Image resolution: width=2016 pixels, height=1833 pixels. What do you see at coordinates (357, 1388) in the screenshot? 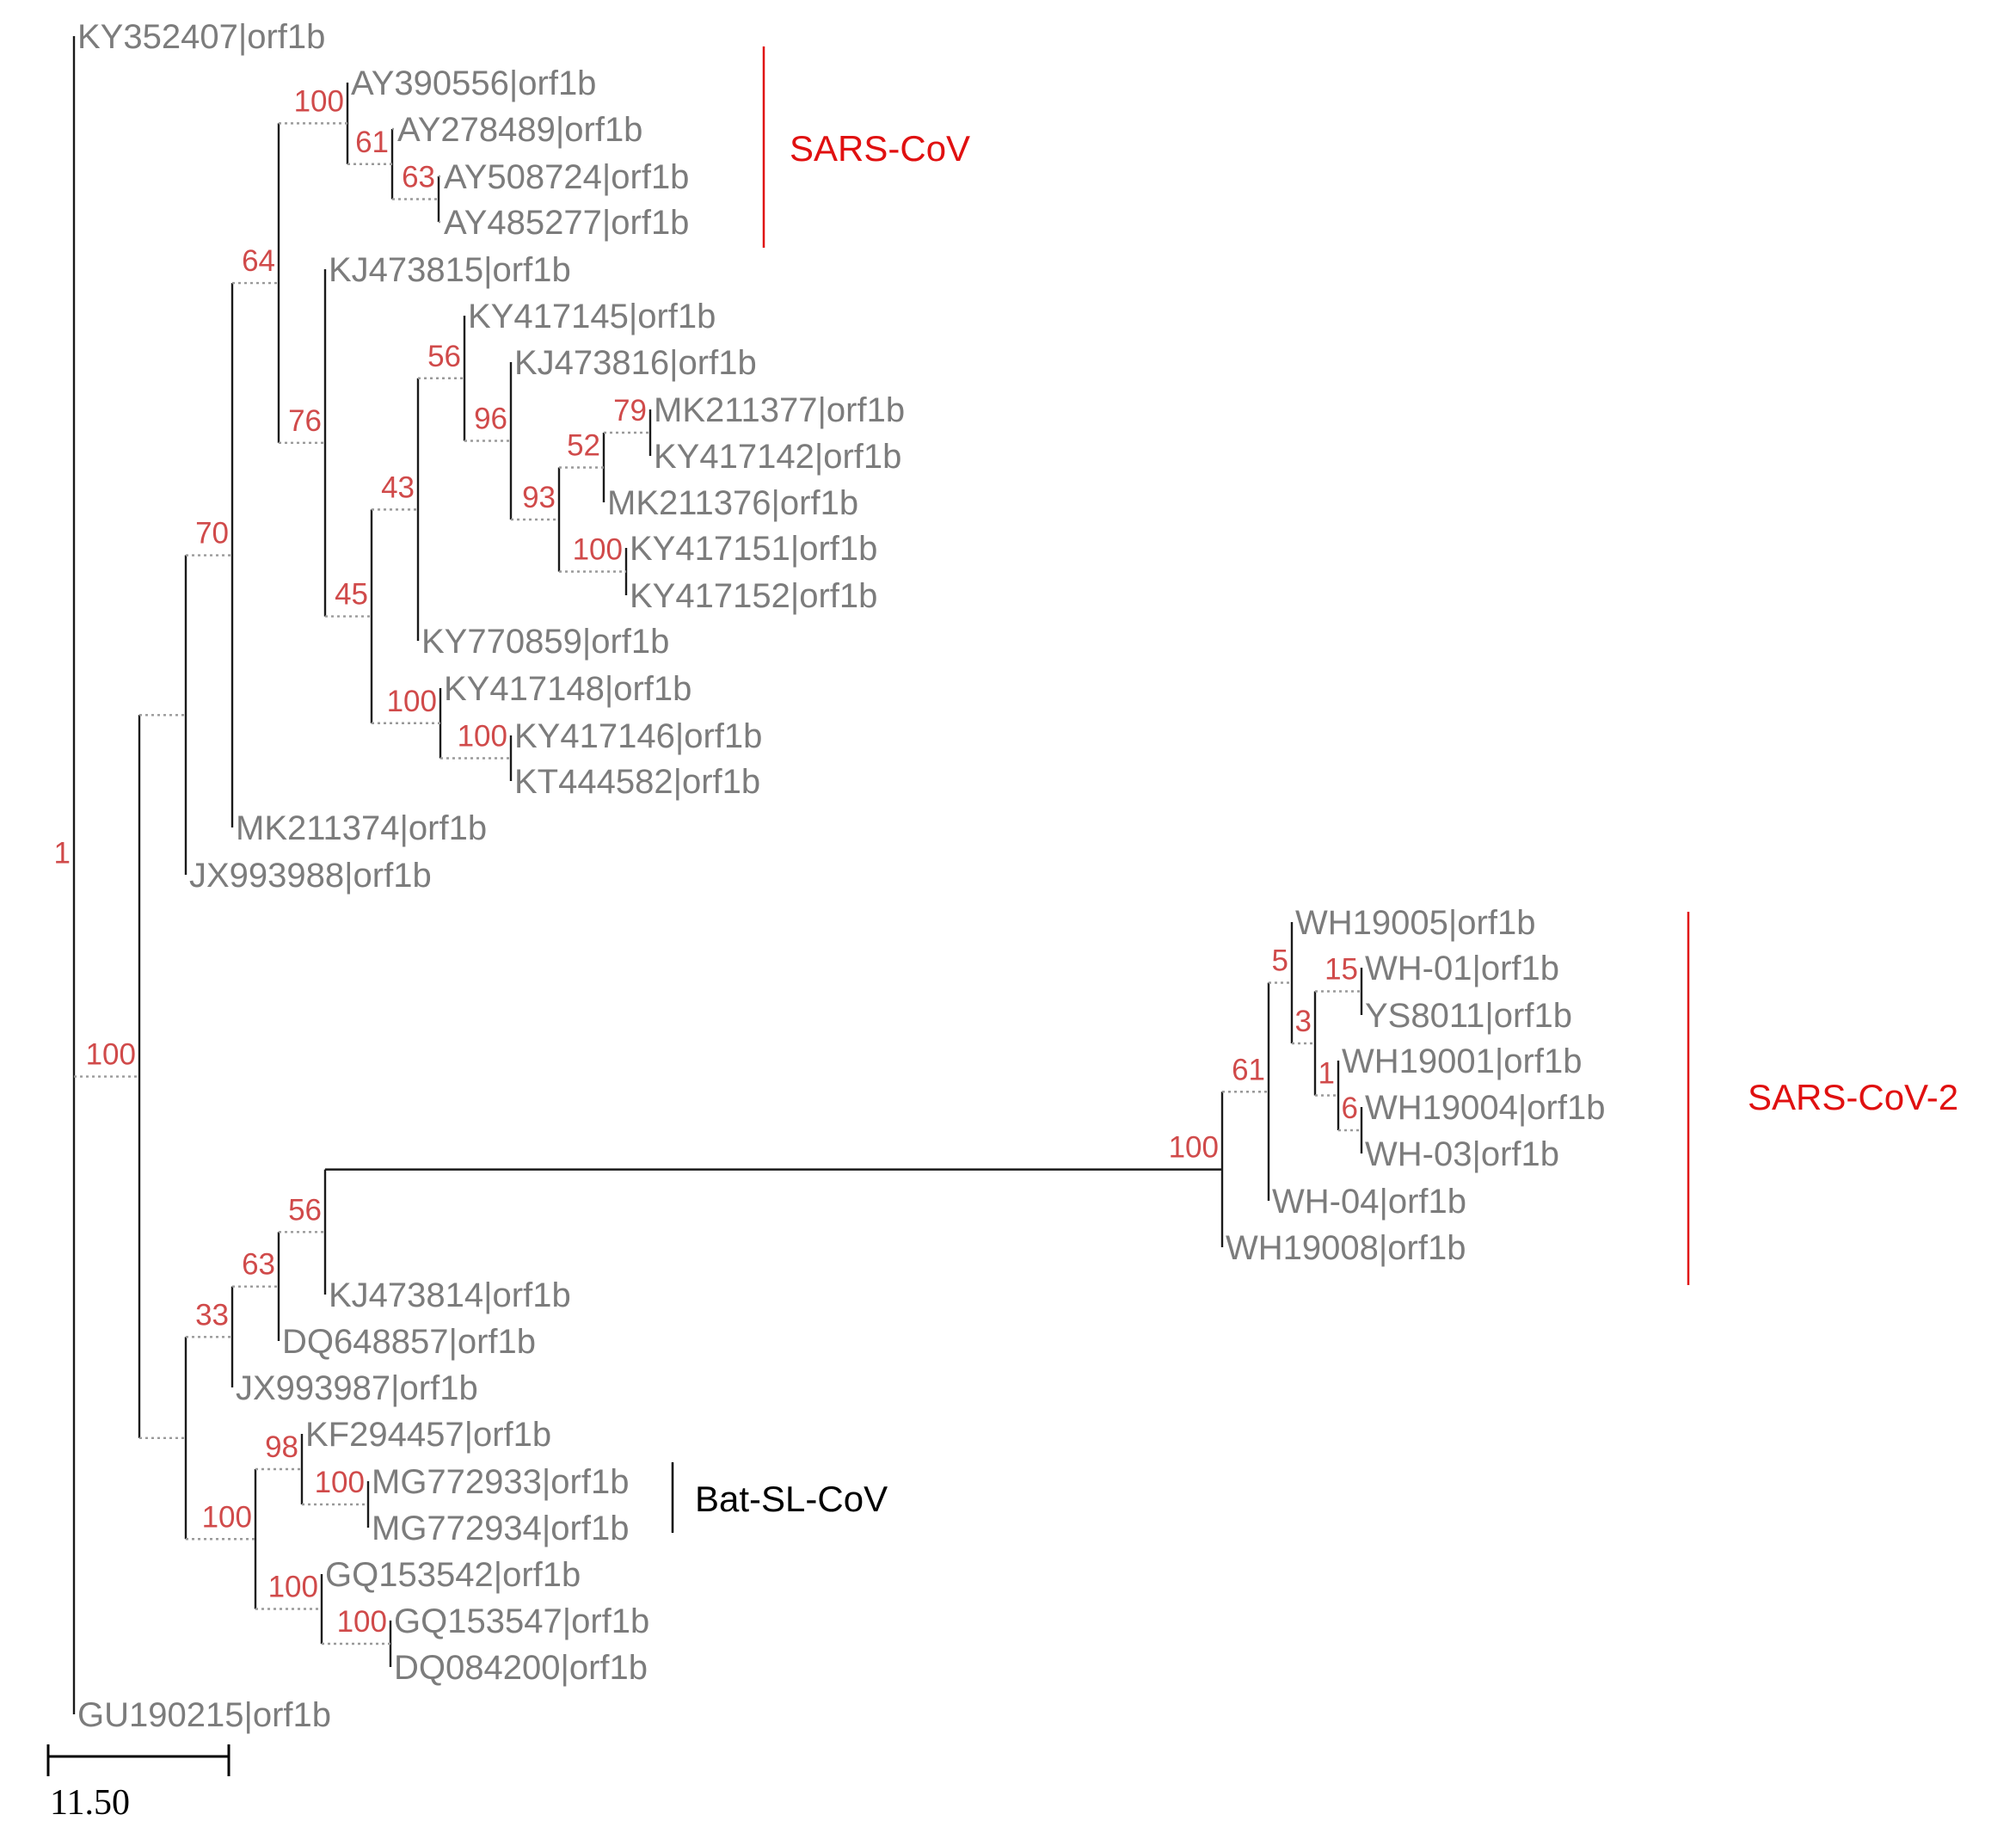
I see `leaf-label: JX993987|orf1b` at bounding box center [357, 1388].